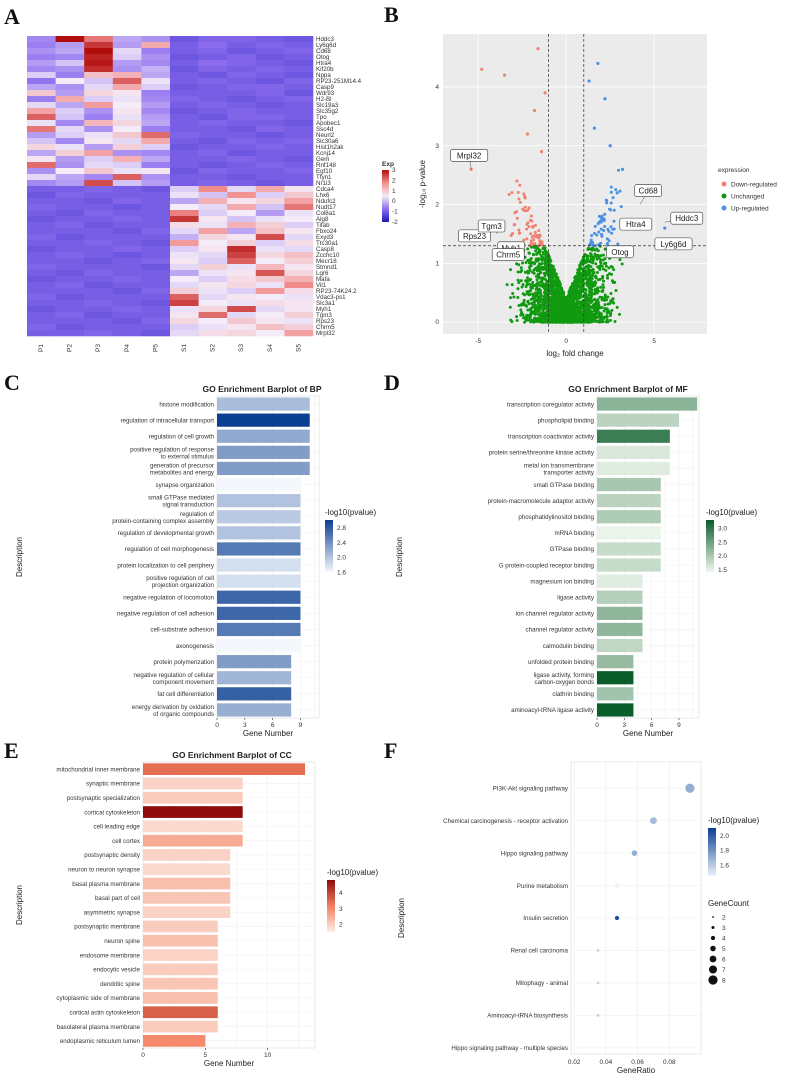  What do you see at coordinates (394, 201) in the screenshot?
I see `heatmap-legend-tick: 0` at bounding box center [394, 201].